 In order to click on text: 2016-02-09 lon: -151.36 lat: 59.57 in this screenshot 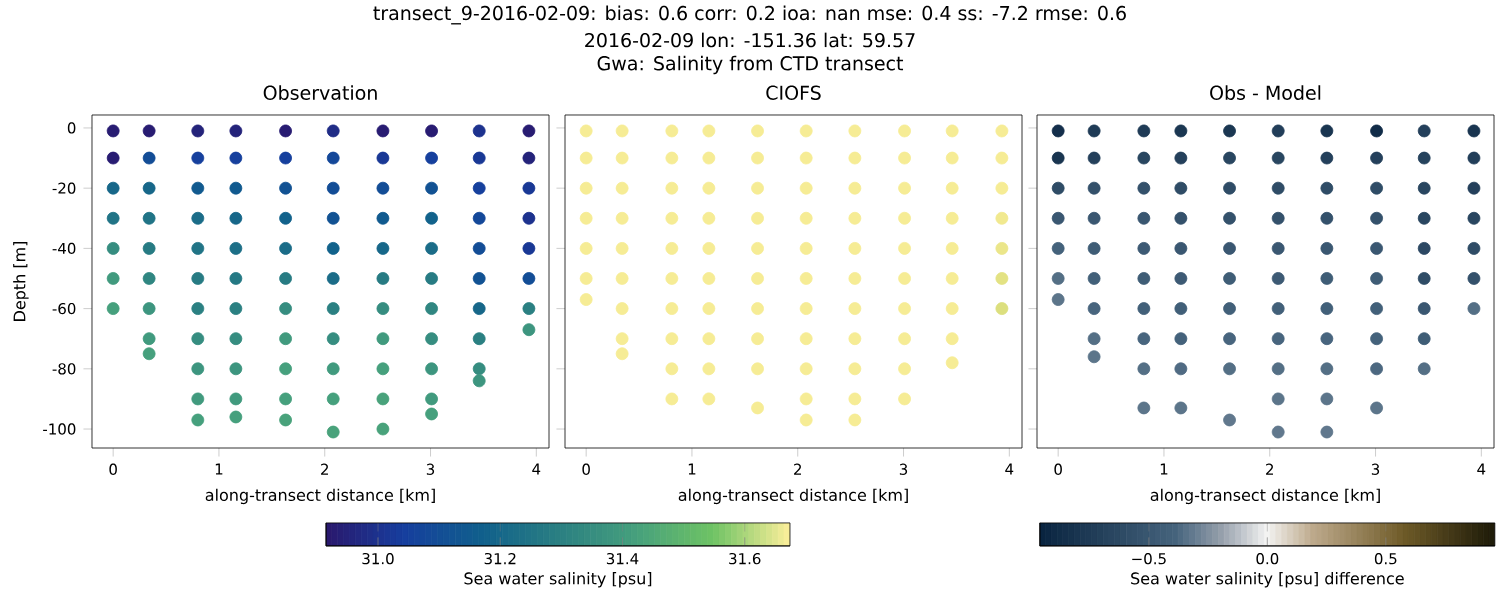, I will do `click(750, 40)`.